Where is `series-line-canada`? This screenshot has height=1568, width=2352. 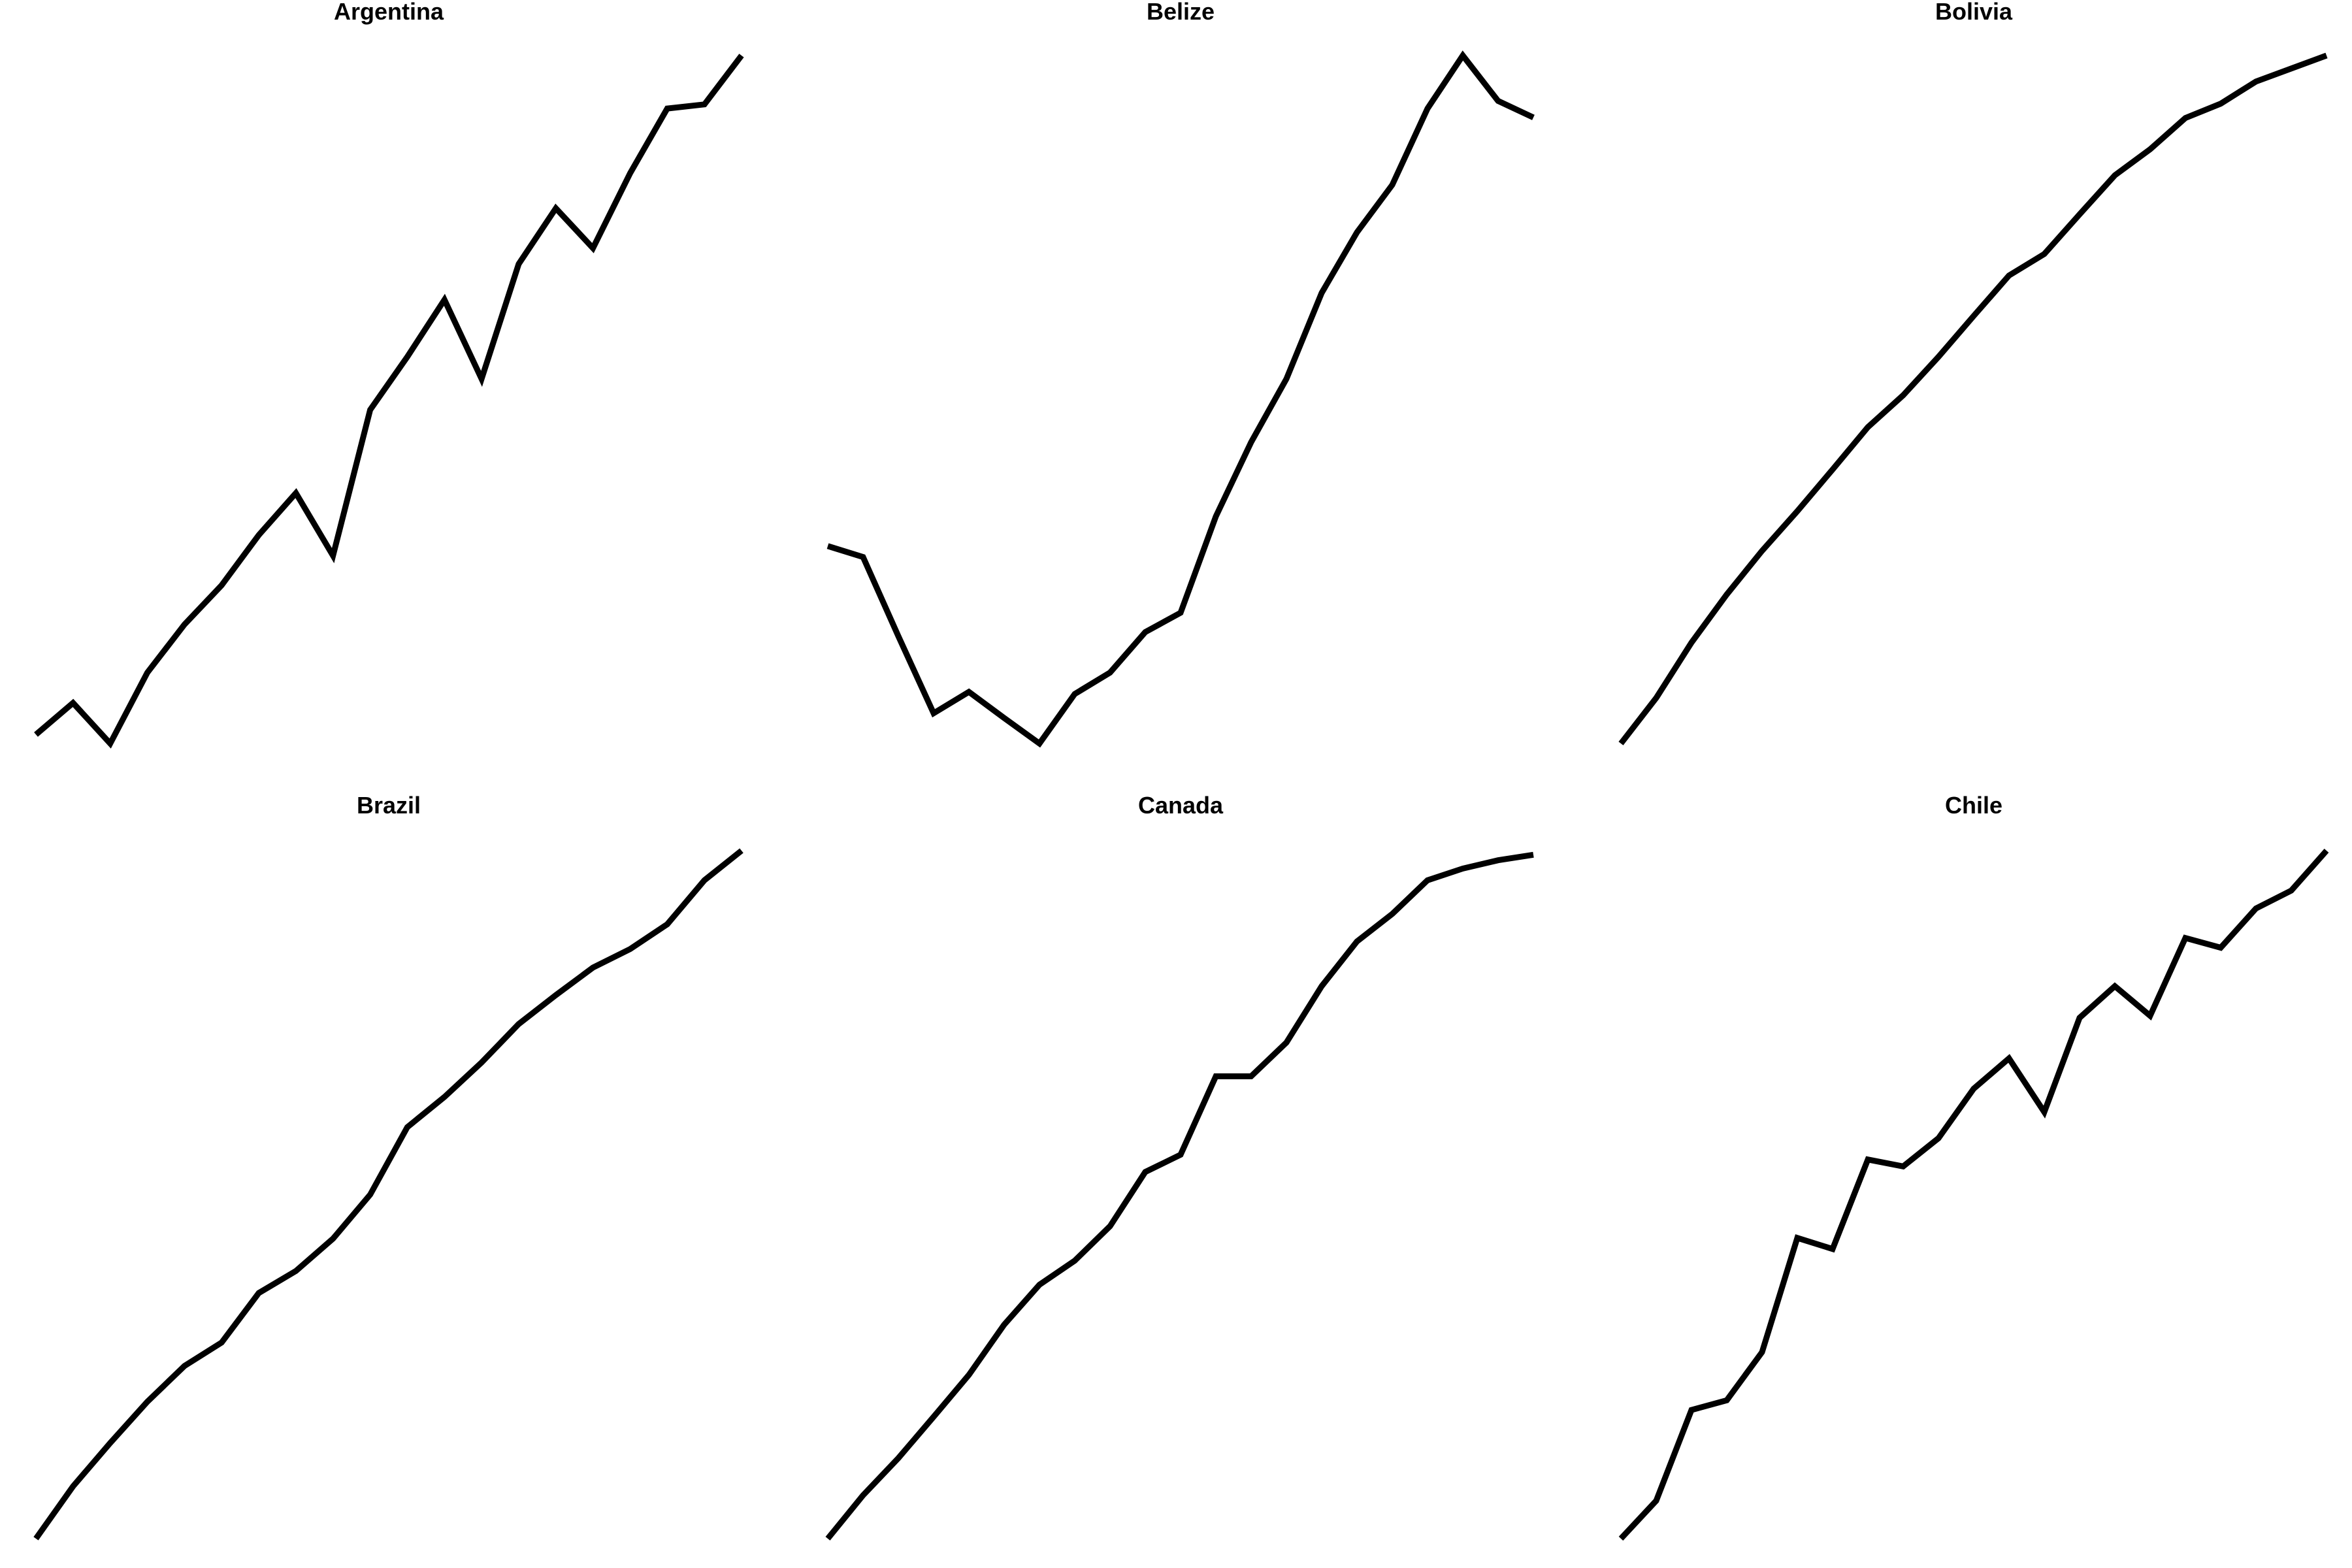
series-line-canada is located at coordinates (1179, 1196).